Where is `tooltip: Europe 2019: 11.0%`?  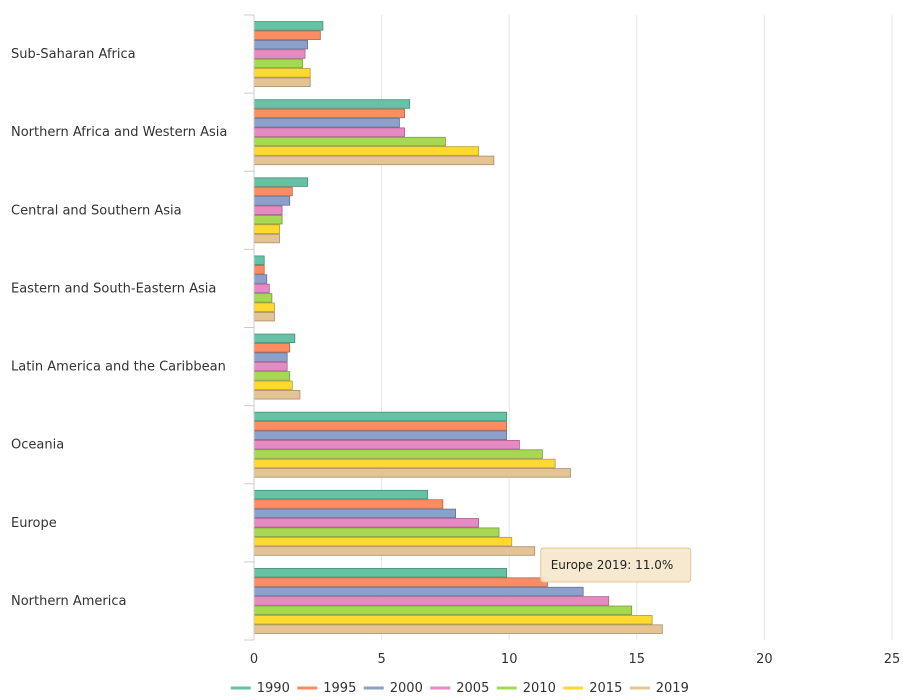
tooltip: Europe 2019: 11.0% is located at coordinates (616, 565).